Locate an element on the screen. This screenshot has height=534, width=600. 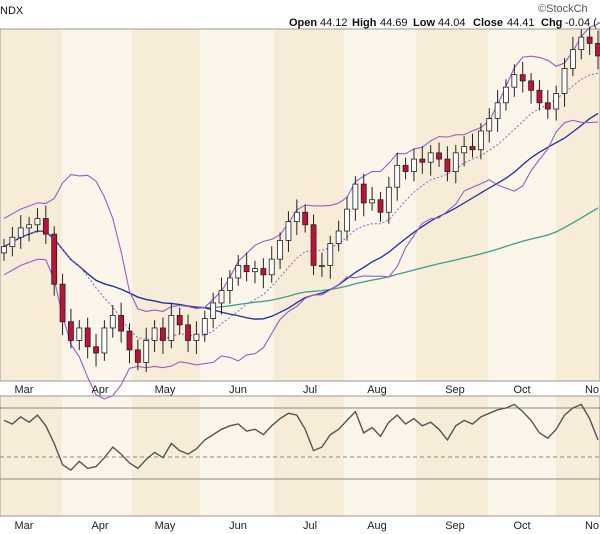
ohlc-high-label: High is located at coordinates (364, 23).